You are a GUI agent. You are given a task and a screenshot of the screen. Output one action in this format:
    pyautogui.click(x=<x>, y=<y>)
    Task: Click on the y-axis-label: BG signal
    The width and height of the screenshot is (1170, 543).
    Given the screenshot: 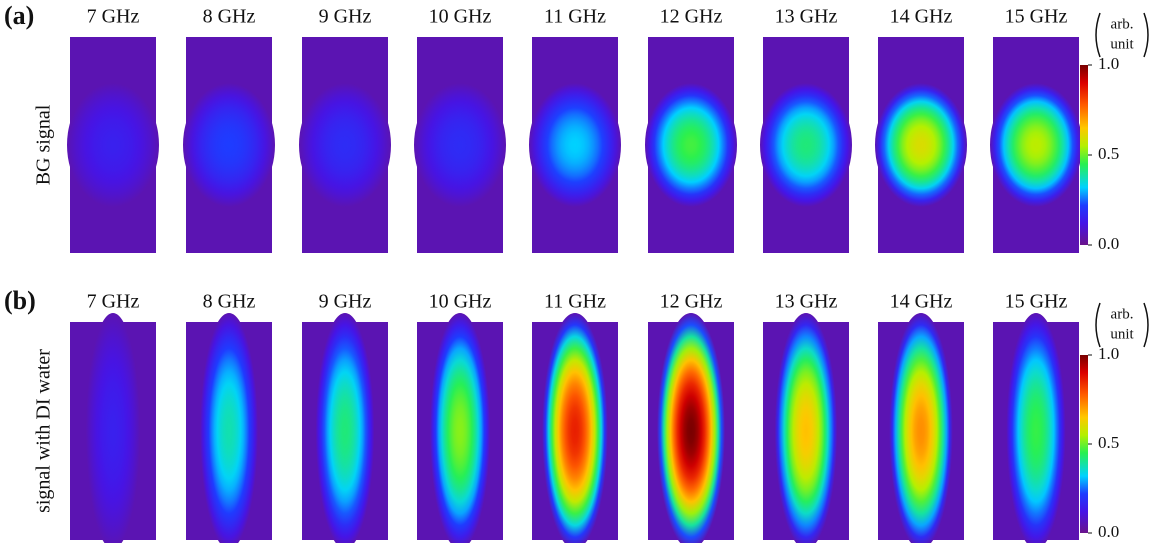 What is the action you would take?
    pyautogui.click(x=44, y=144)
    